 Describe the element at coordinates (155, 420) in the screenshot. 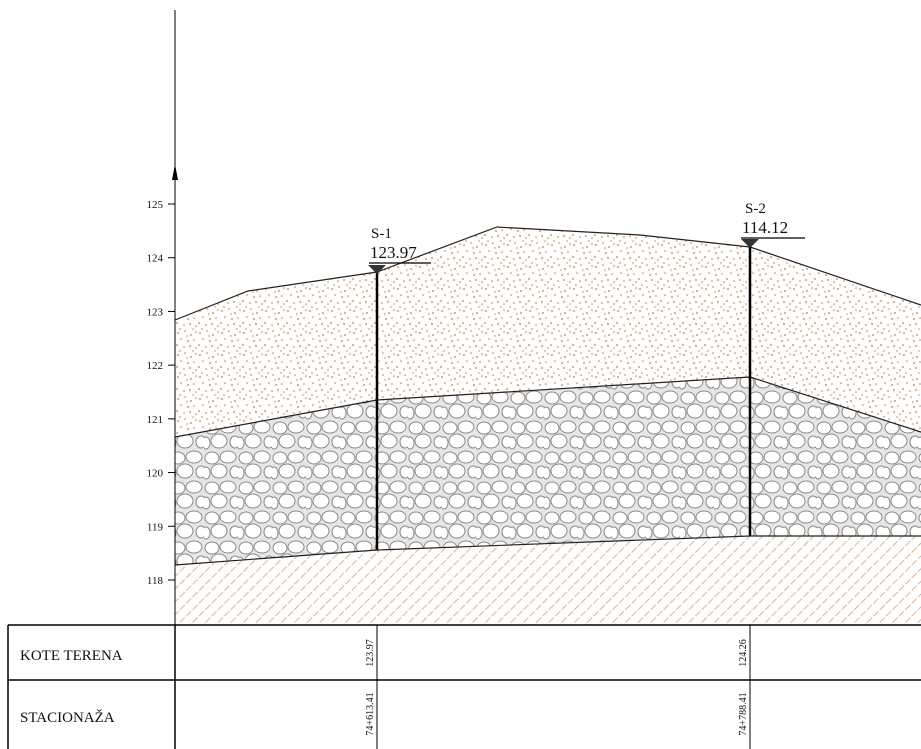

I see `tick-label: 121` at that location.